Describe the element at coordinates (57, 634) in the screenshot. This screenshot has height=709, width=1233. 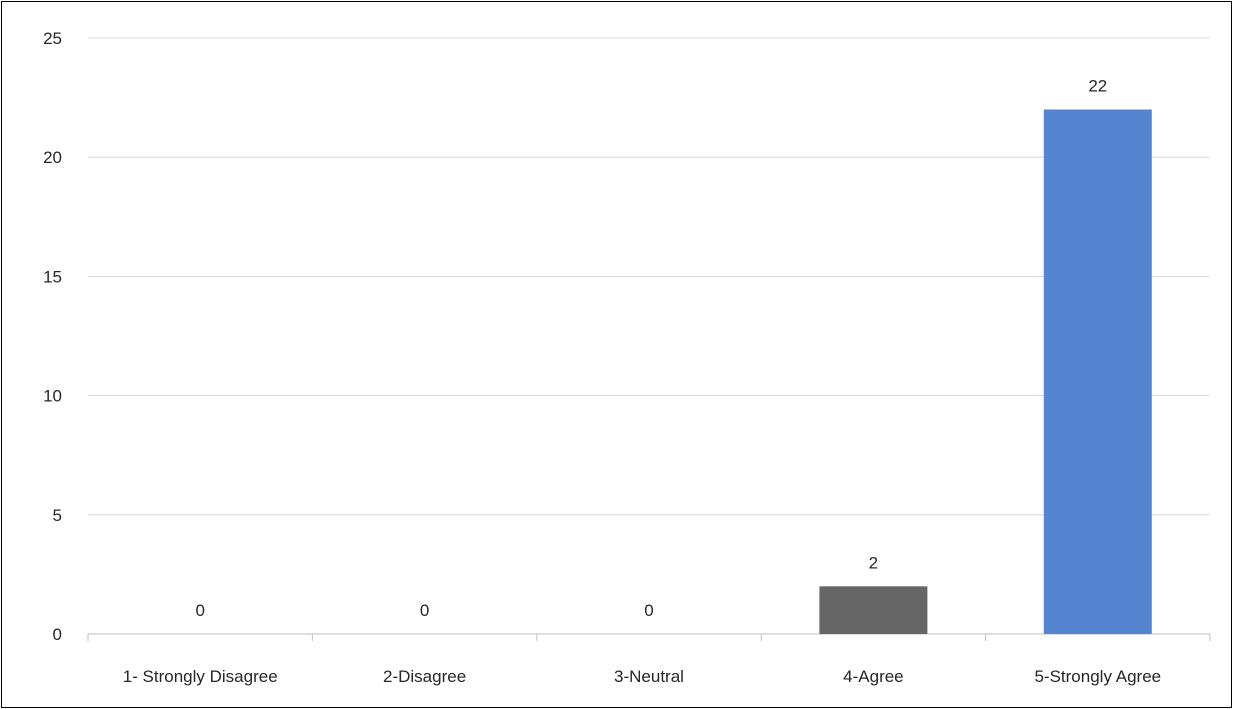
I see `y-tick-label: 0` at that location.